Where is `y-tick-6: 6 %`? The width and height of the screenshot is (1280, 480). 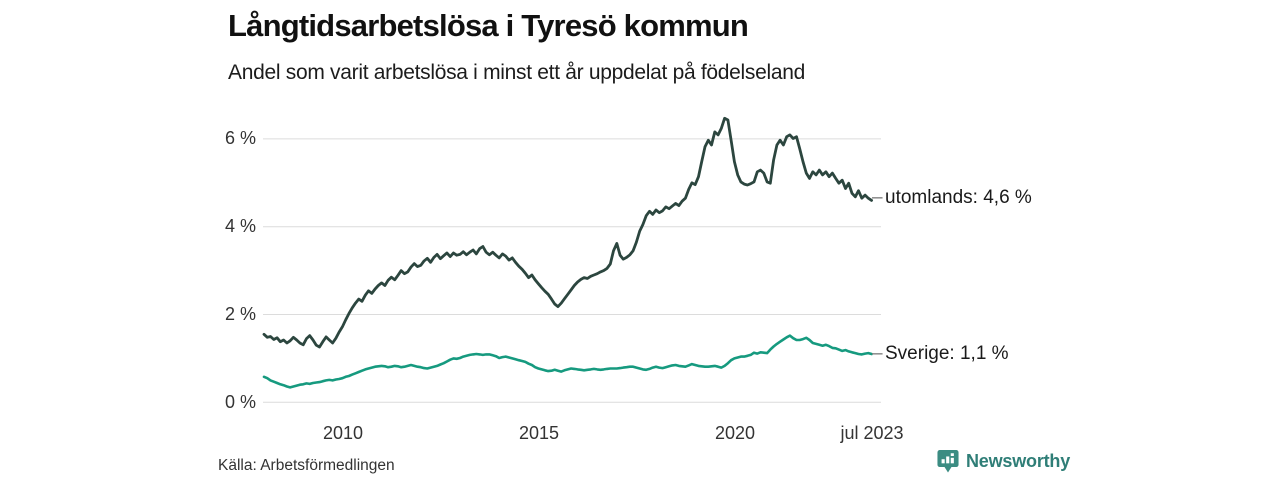
y-tick-6: 6 % is located at coordinates (240, 138).